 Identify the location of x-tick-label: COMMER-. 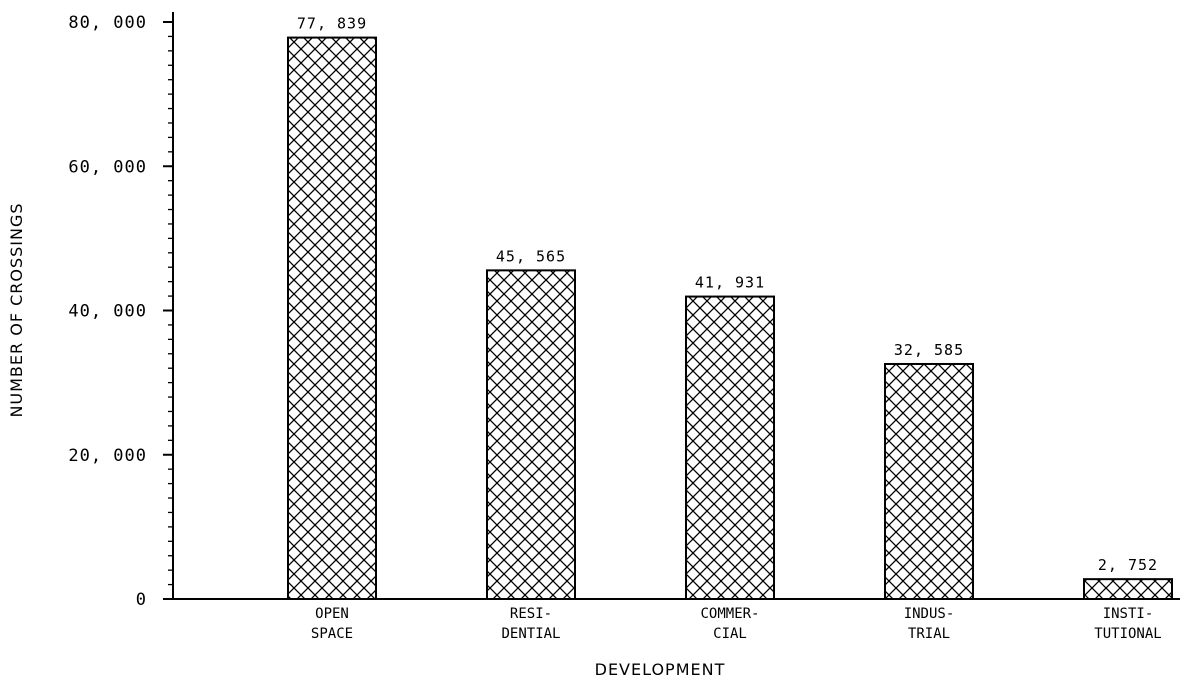
(729, 614).